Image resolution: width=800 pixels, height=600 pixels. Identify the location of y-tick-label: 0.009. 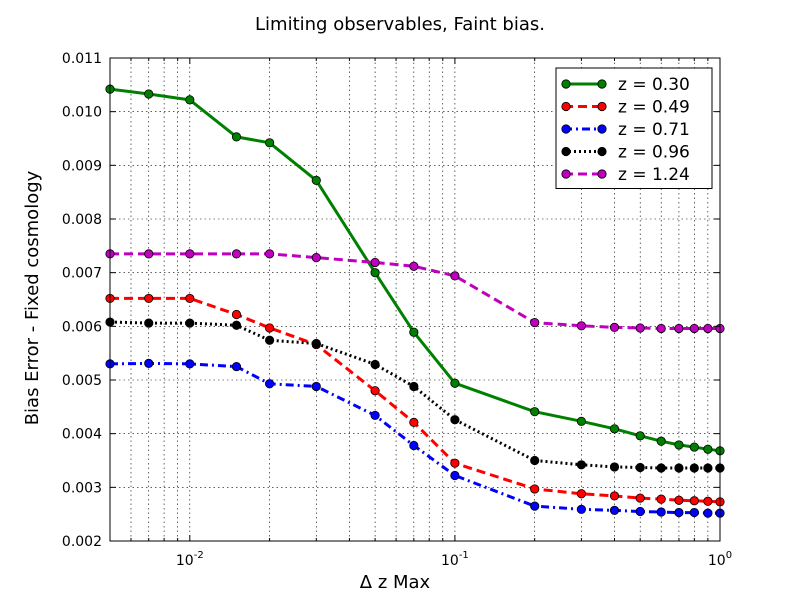
(82, 166).